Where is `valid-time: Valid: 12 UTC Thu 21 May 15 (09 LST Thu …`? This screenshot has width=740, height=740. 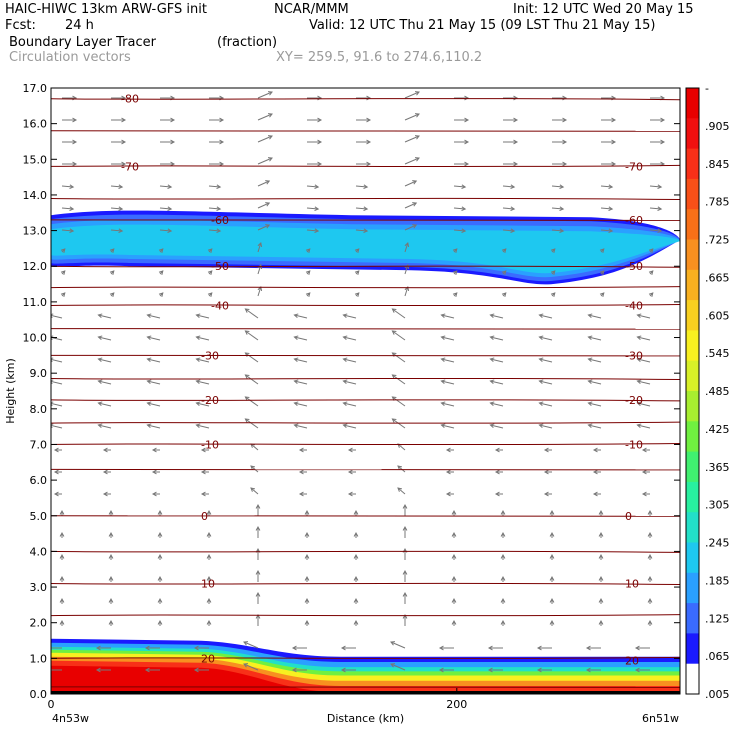 valid-time: Valid: 12 UTC Thu 21 May 15 (09 LST Thu … is located at coordinates (482, 25).